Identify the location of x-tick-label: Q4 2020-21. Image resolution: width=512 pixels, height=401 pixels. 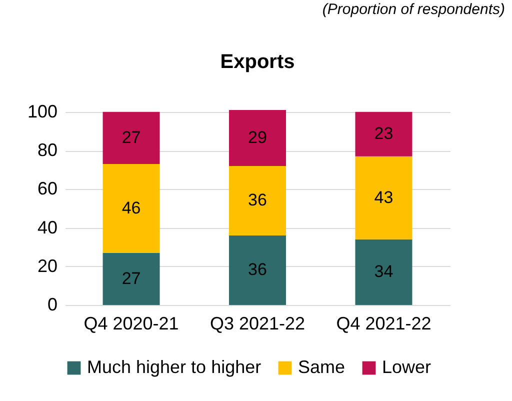
(131, 324).